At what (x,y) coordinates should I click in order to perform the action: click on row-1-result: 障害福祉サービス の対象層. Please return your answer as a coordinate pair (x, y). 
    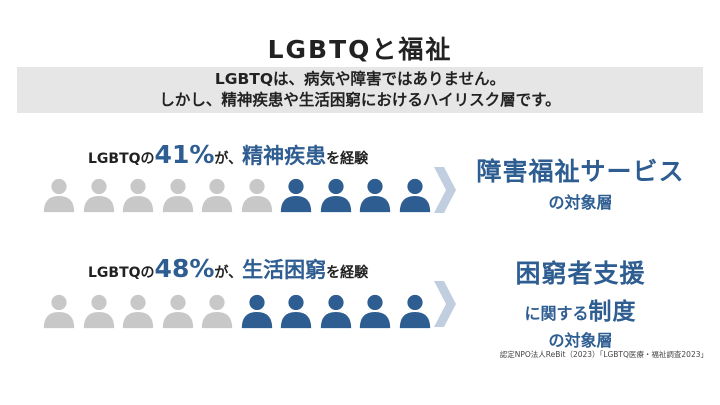
    Looking at the image, I should click on (580, 182).